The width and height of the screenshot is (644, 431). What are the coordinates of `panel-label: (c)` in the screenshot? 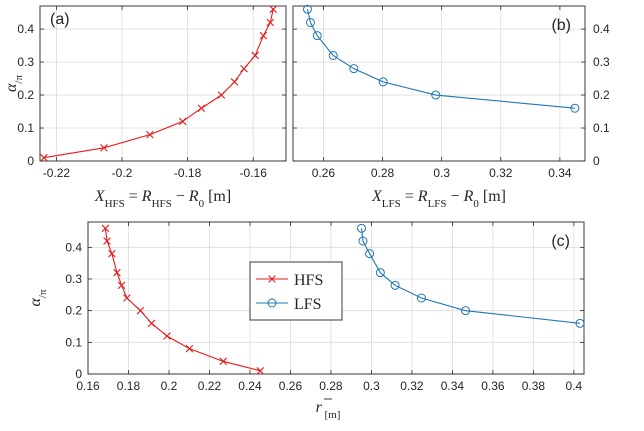 It's located at (560, 241).